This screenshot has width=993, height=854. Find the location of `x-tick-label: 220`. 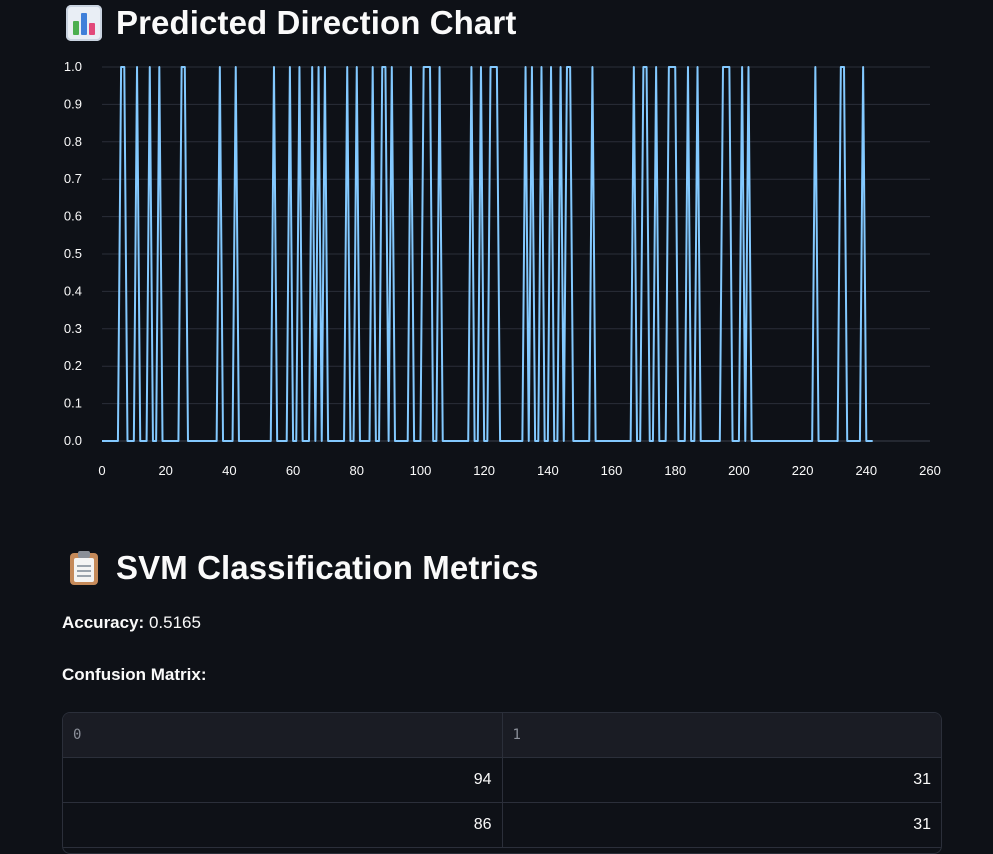

x-tick-label: 220 is located at coordinates (803, 470).